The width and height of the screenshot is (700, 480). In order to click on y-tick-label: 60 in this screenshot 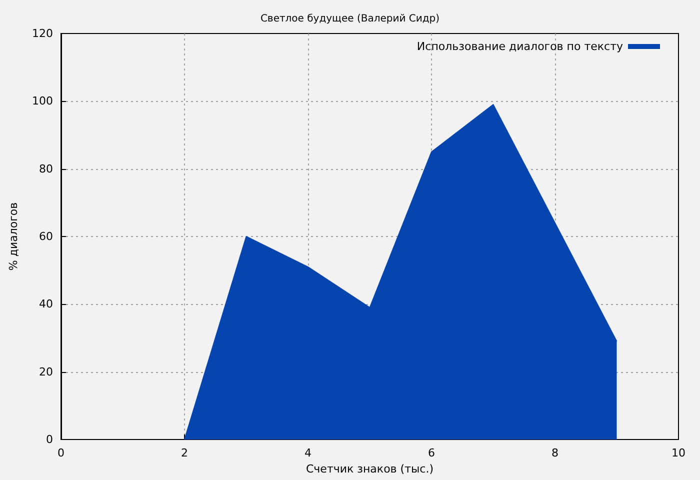, I will do `click(46, 236)`.